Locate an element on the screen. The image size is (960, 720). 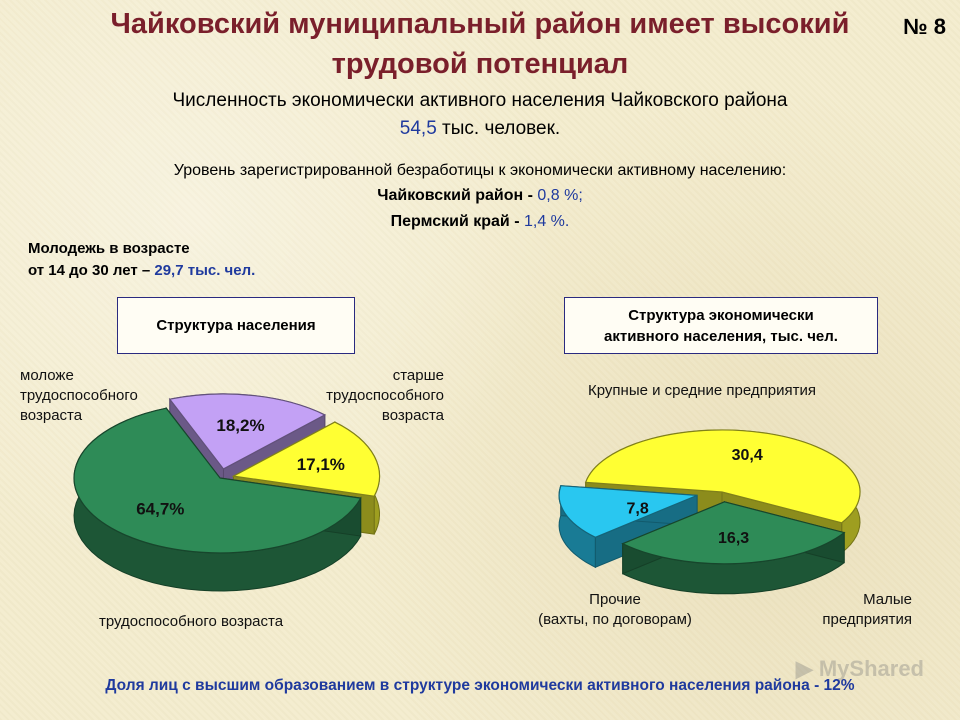
unemployment-district-value: 0,8 %; is located at coordinates (560, 195).